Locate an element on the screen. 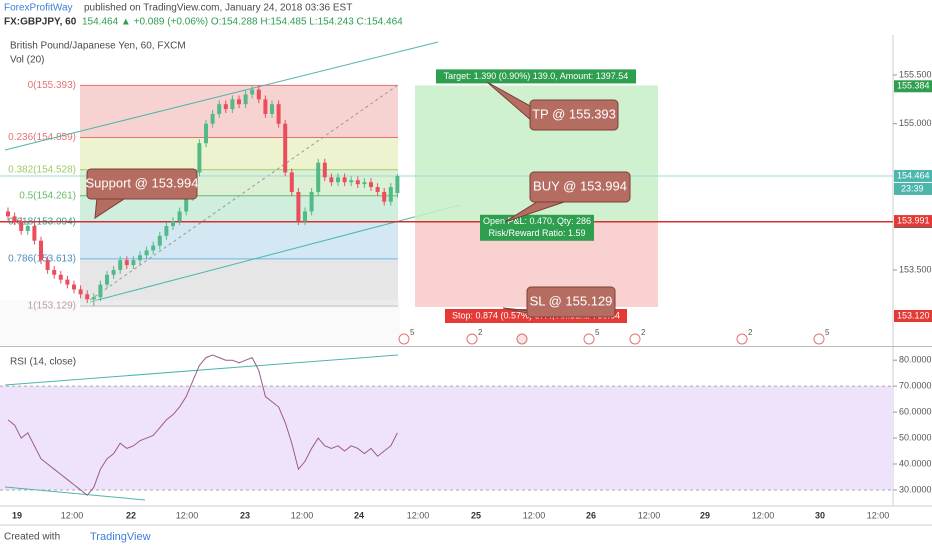 Image resolution: width=932 pixels, height=550 pixels. callout-text: Support @ 153.994 is located at coordinates (142, 182).